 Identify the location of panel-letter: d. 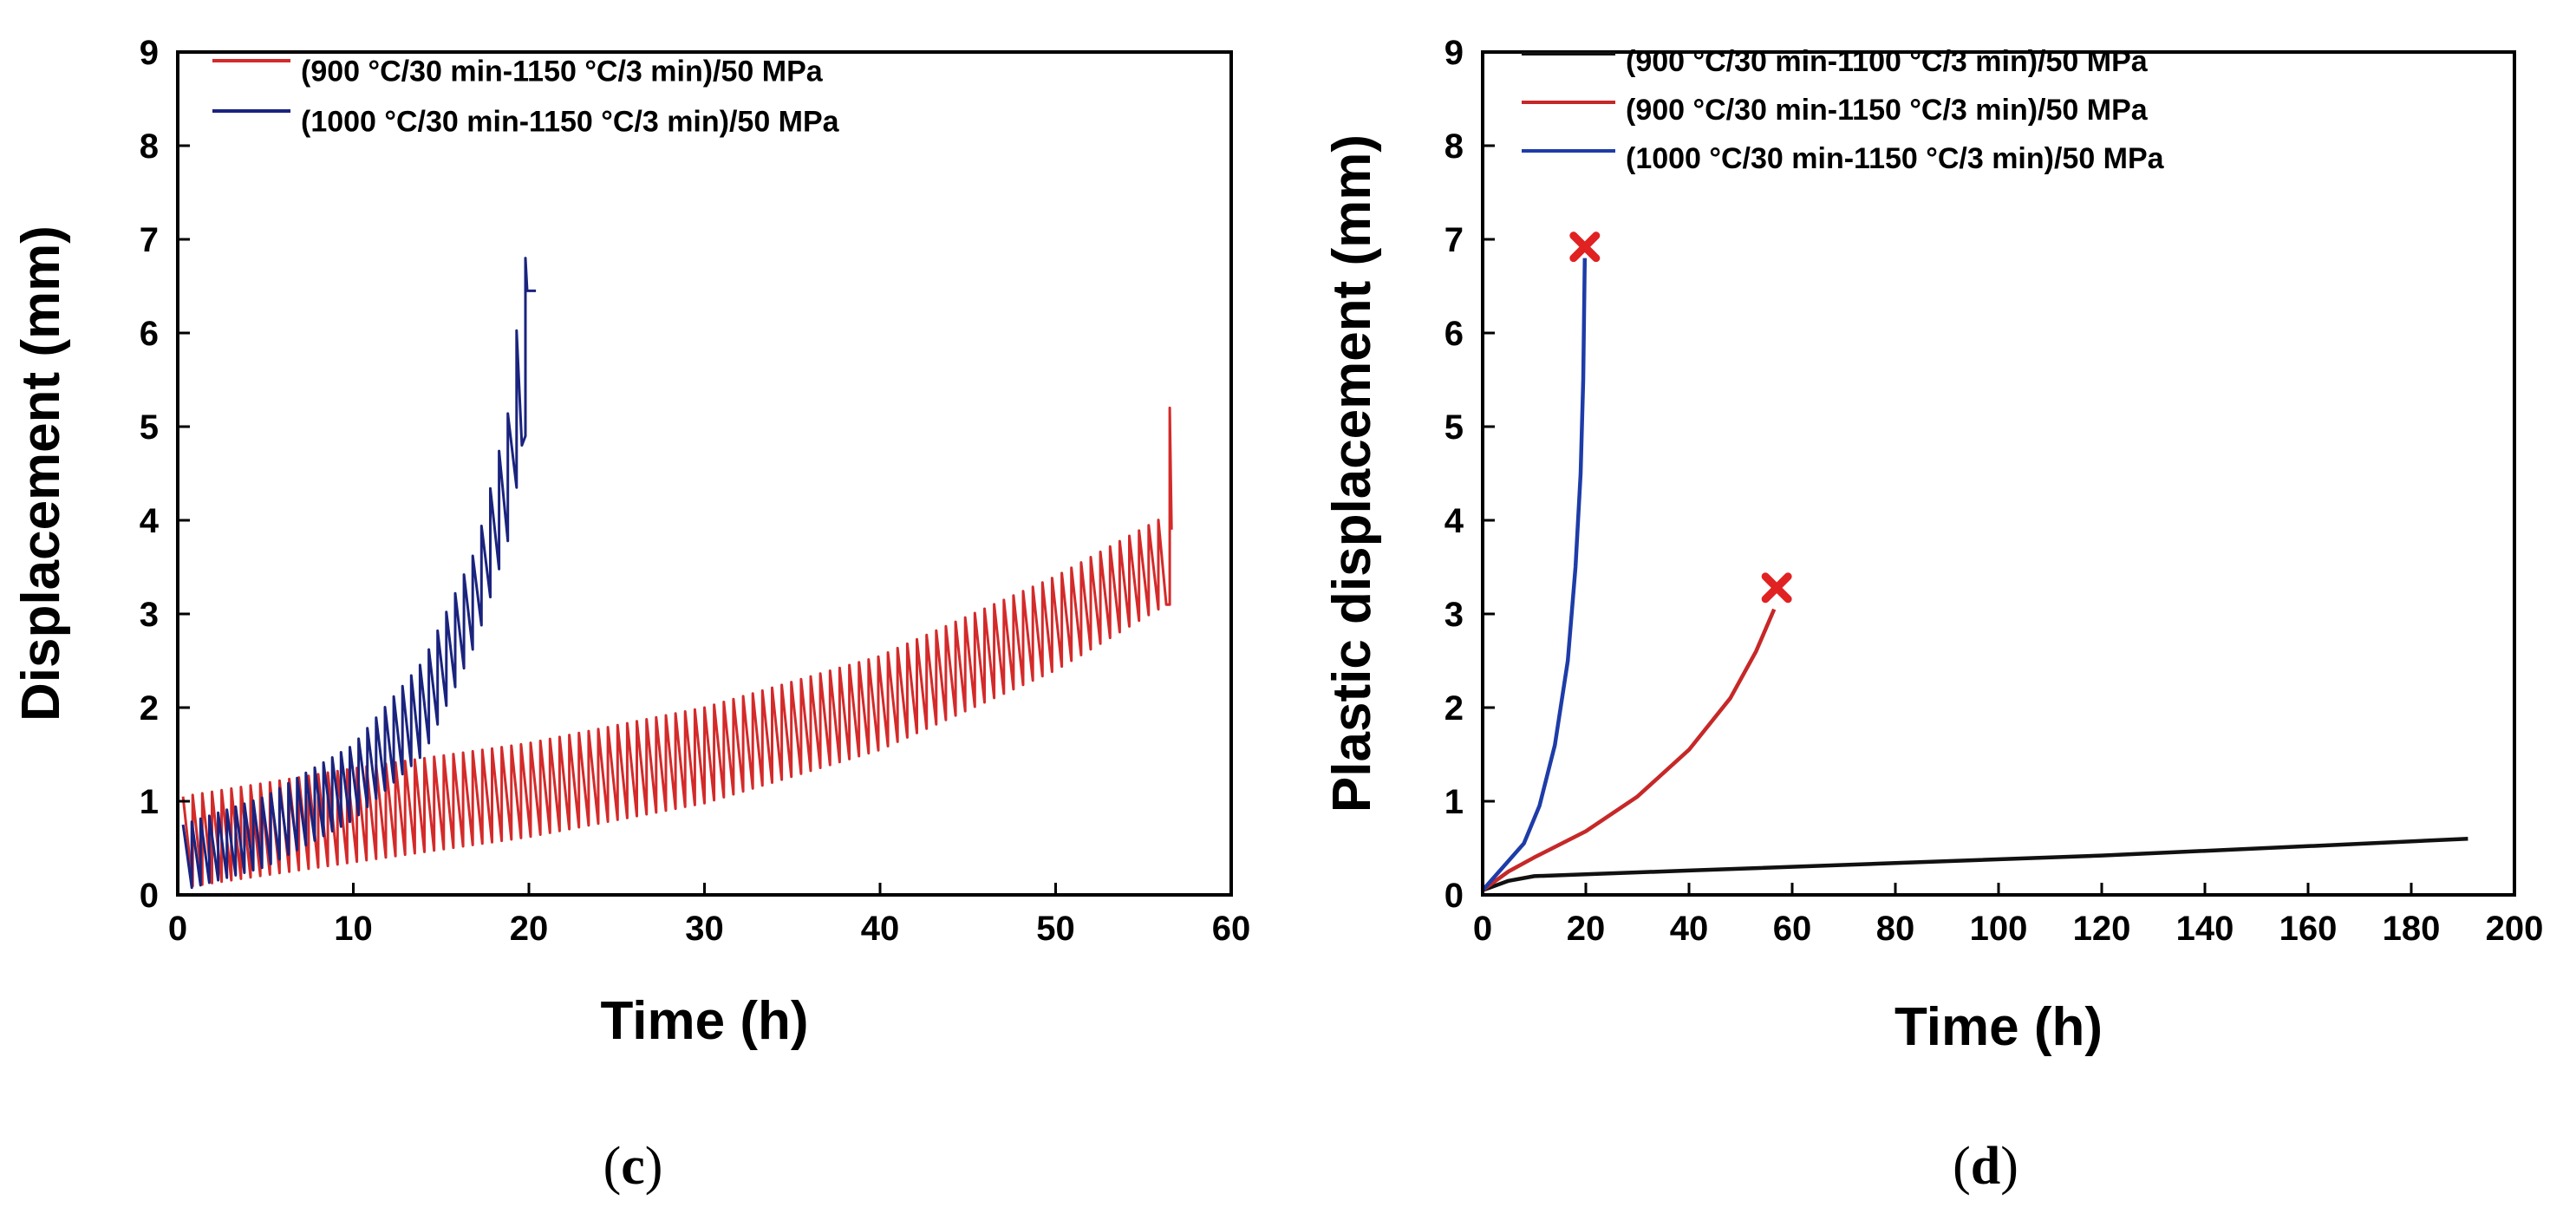
(1986, 1166).